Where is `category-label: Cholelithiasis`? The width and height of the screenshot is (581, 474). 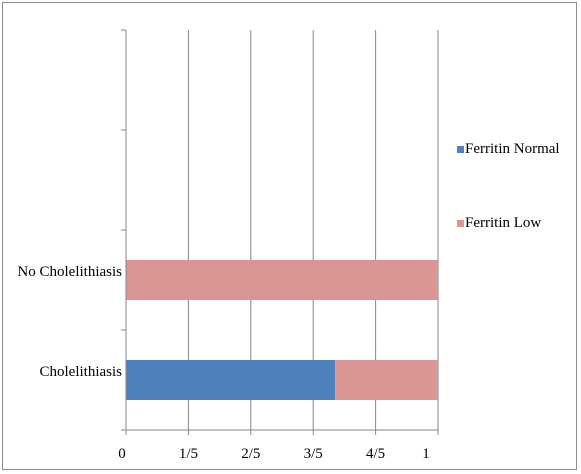
category-label: Cholelithiasis is located at coordinates (81, 372).